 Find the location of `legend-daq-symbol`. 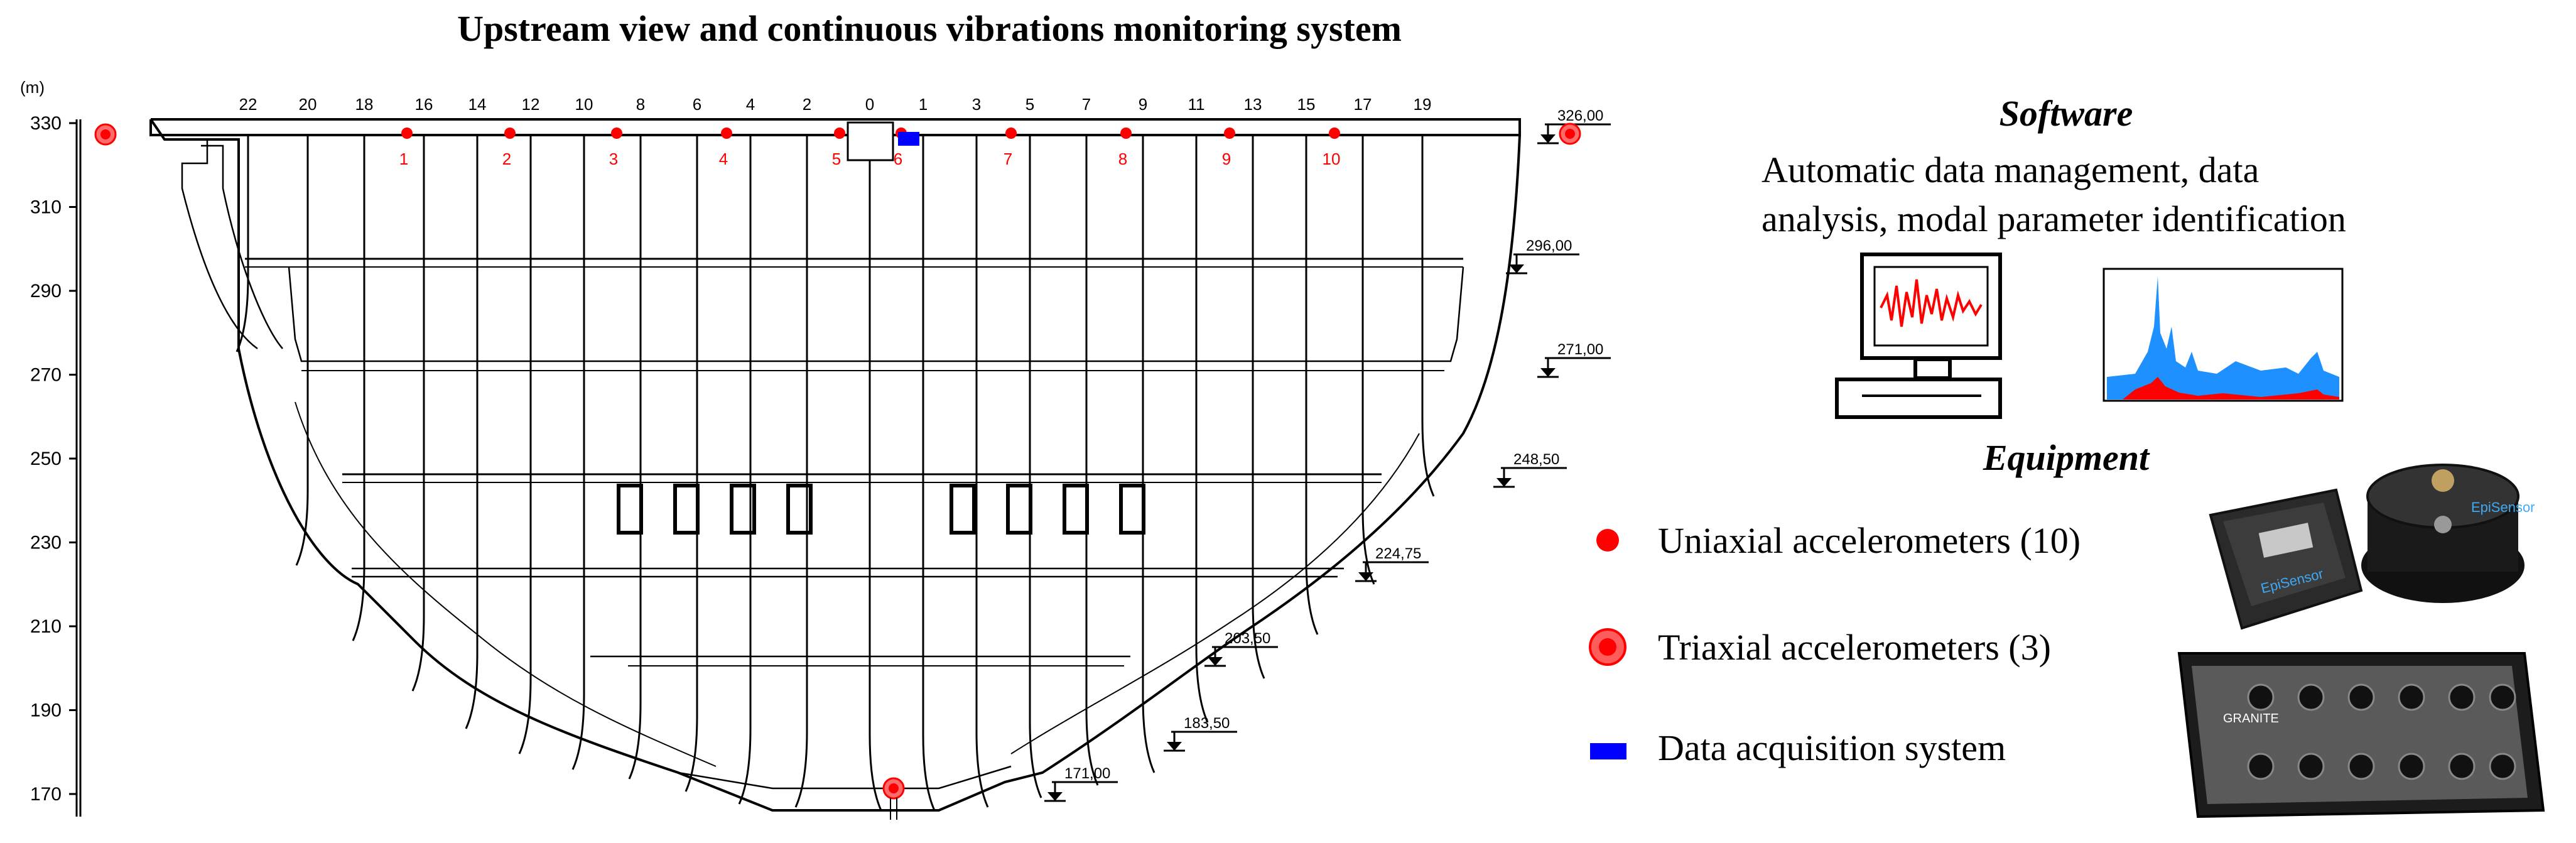

legend-daq-symbol is located at coordinates (1608, 751).